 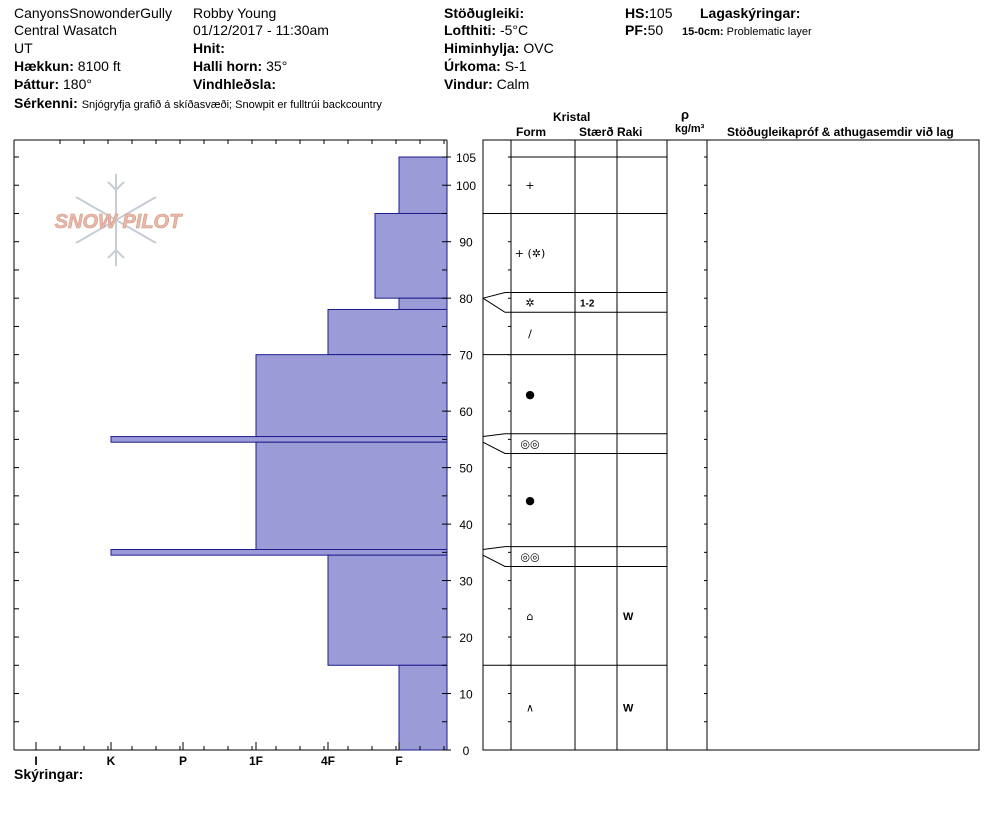 What do you see at coordinates (466, 469) in the screenshot?
I see `y-tick-label-50: 50` at bounding box center [466, 469].